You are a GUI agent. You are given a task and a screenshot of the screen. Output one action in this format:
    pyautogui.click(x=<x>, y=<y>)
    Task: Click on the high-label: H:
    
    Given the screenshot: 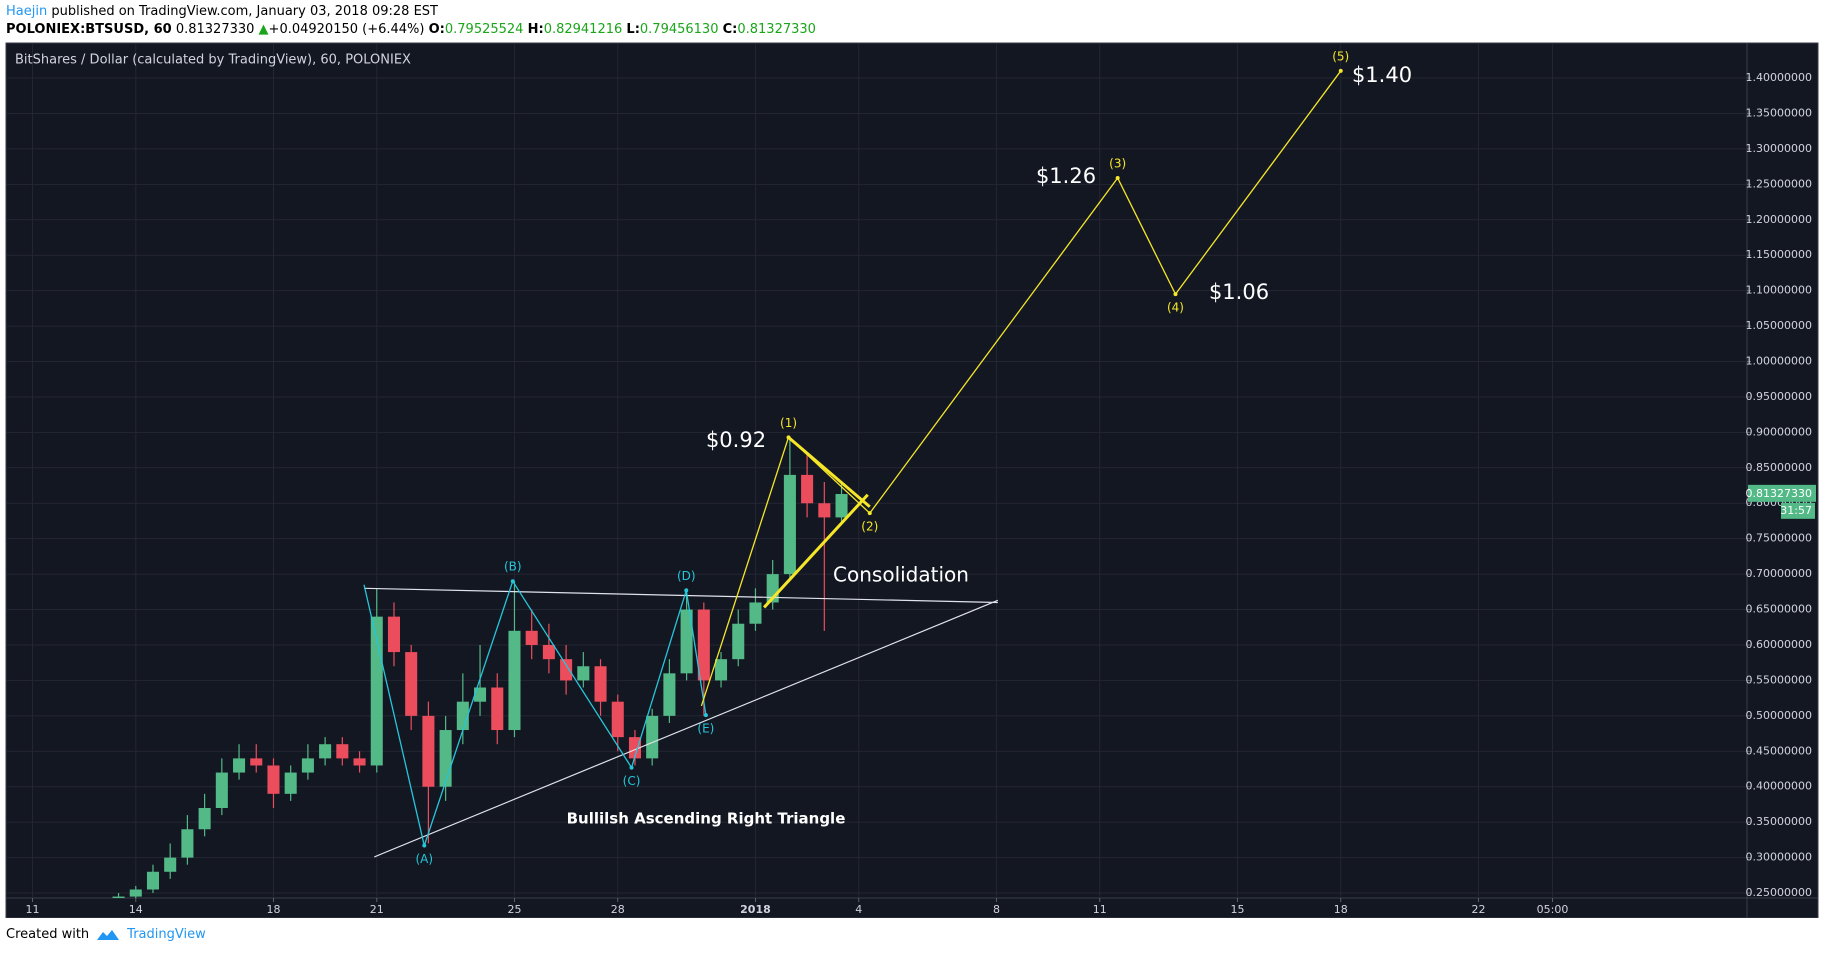 What is the action you would take?
    pyautogui.click(x=535, y=29)
    